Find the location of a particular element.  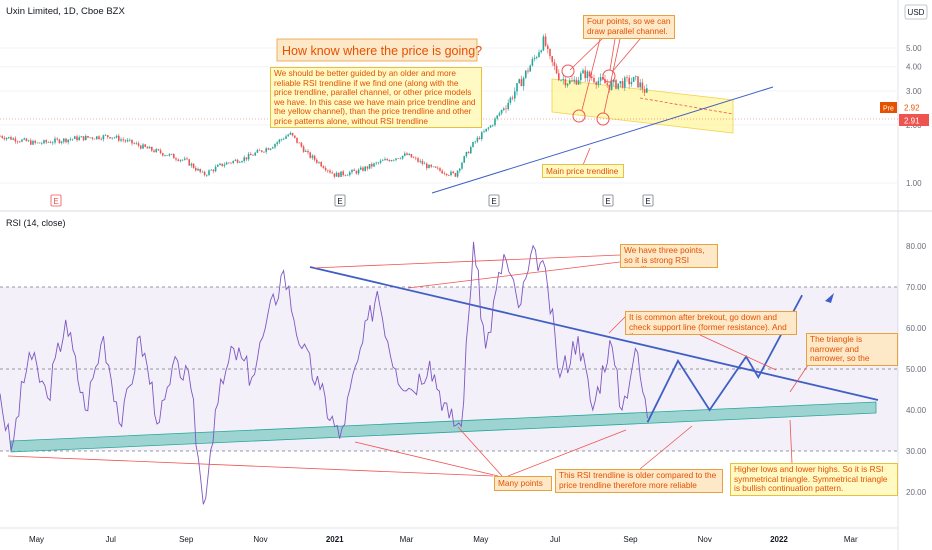

time-tick-label: 2022 is located at coordinates (779, 539).